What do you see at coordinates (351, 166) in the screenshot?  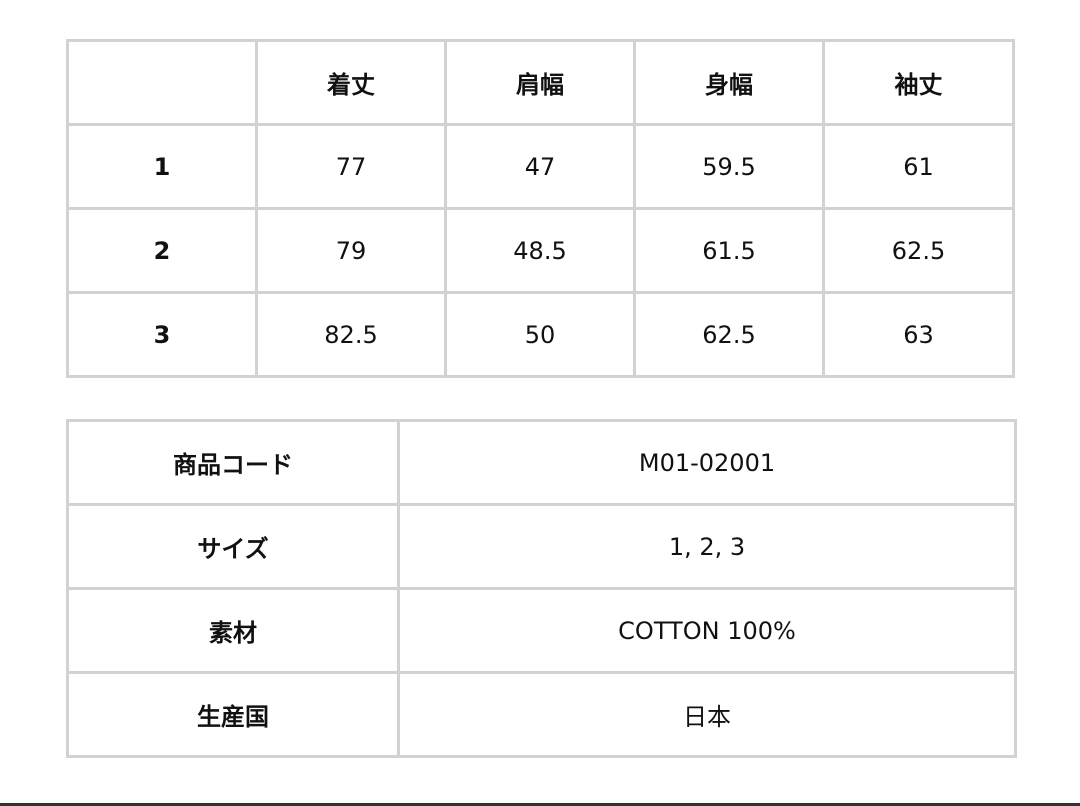 I see `cell: 77` at bounding box center [351, 166].